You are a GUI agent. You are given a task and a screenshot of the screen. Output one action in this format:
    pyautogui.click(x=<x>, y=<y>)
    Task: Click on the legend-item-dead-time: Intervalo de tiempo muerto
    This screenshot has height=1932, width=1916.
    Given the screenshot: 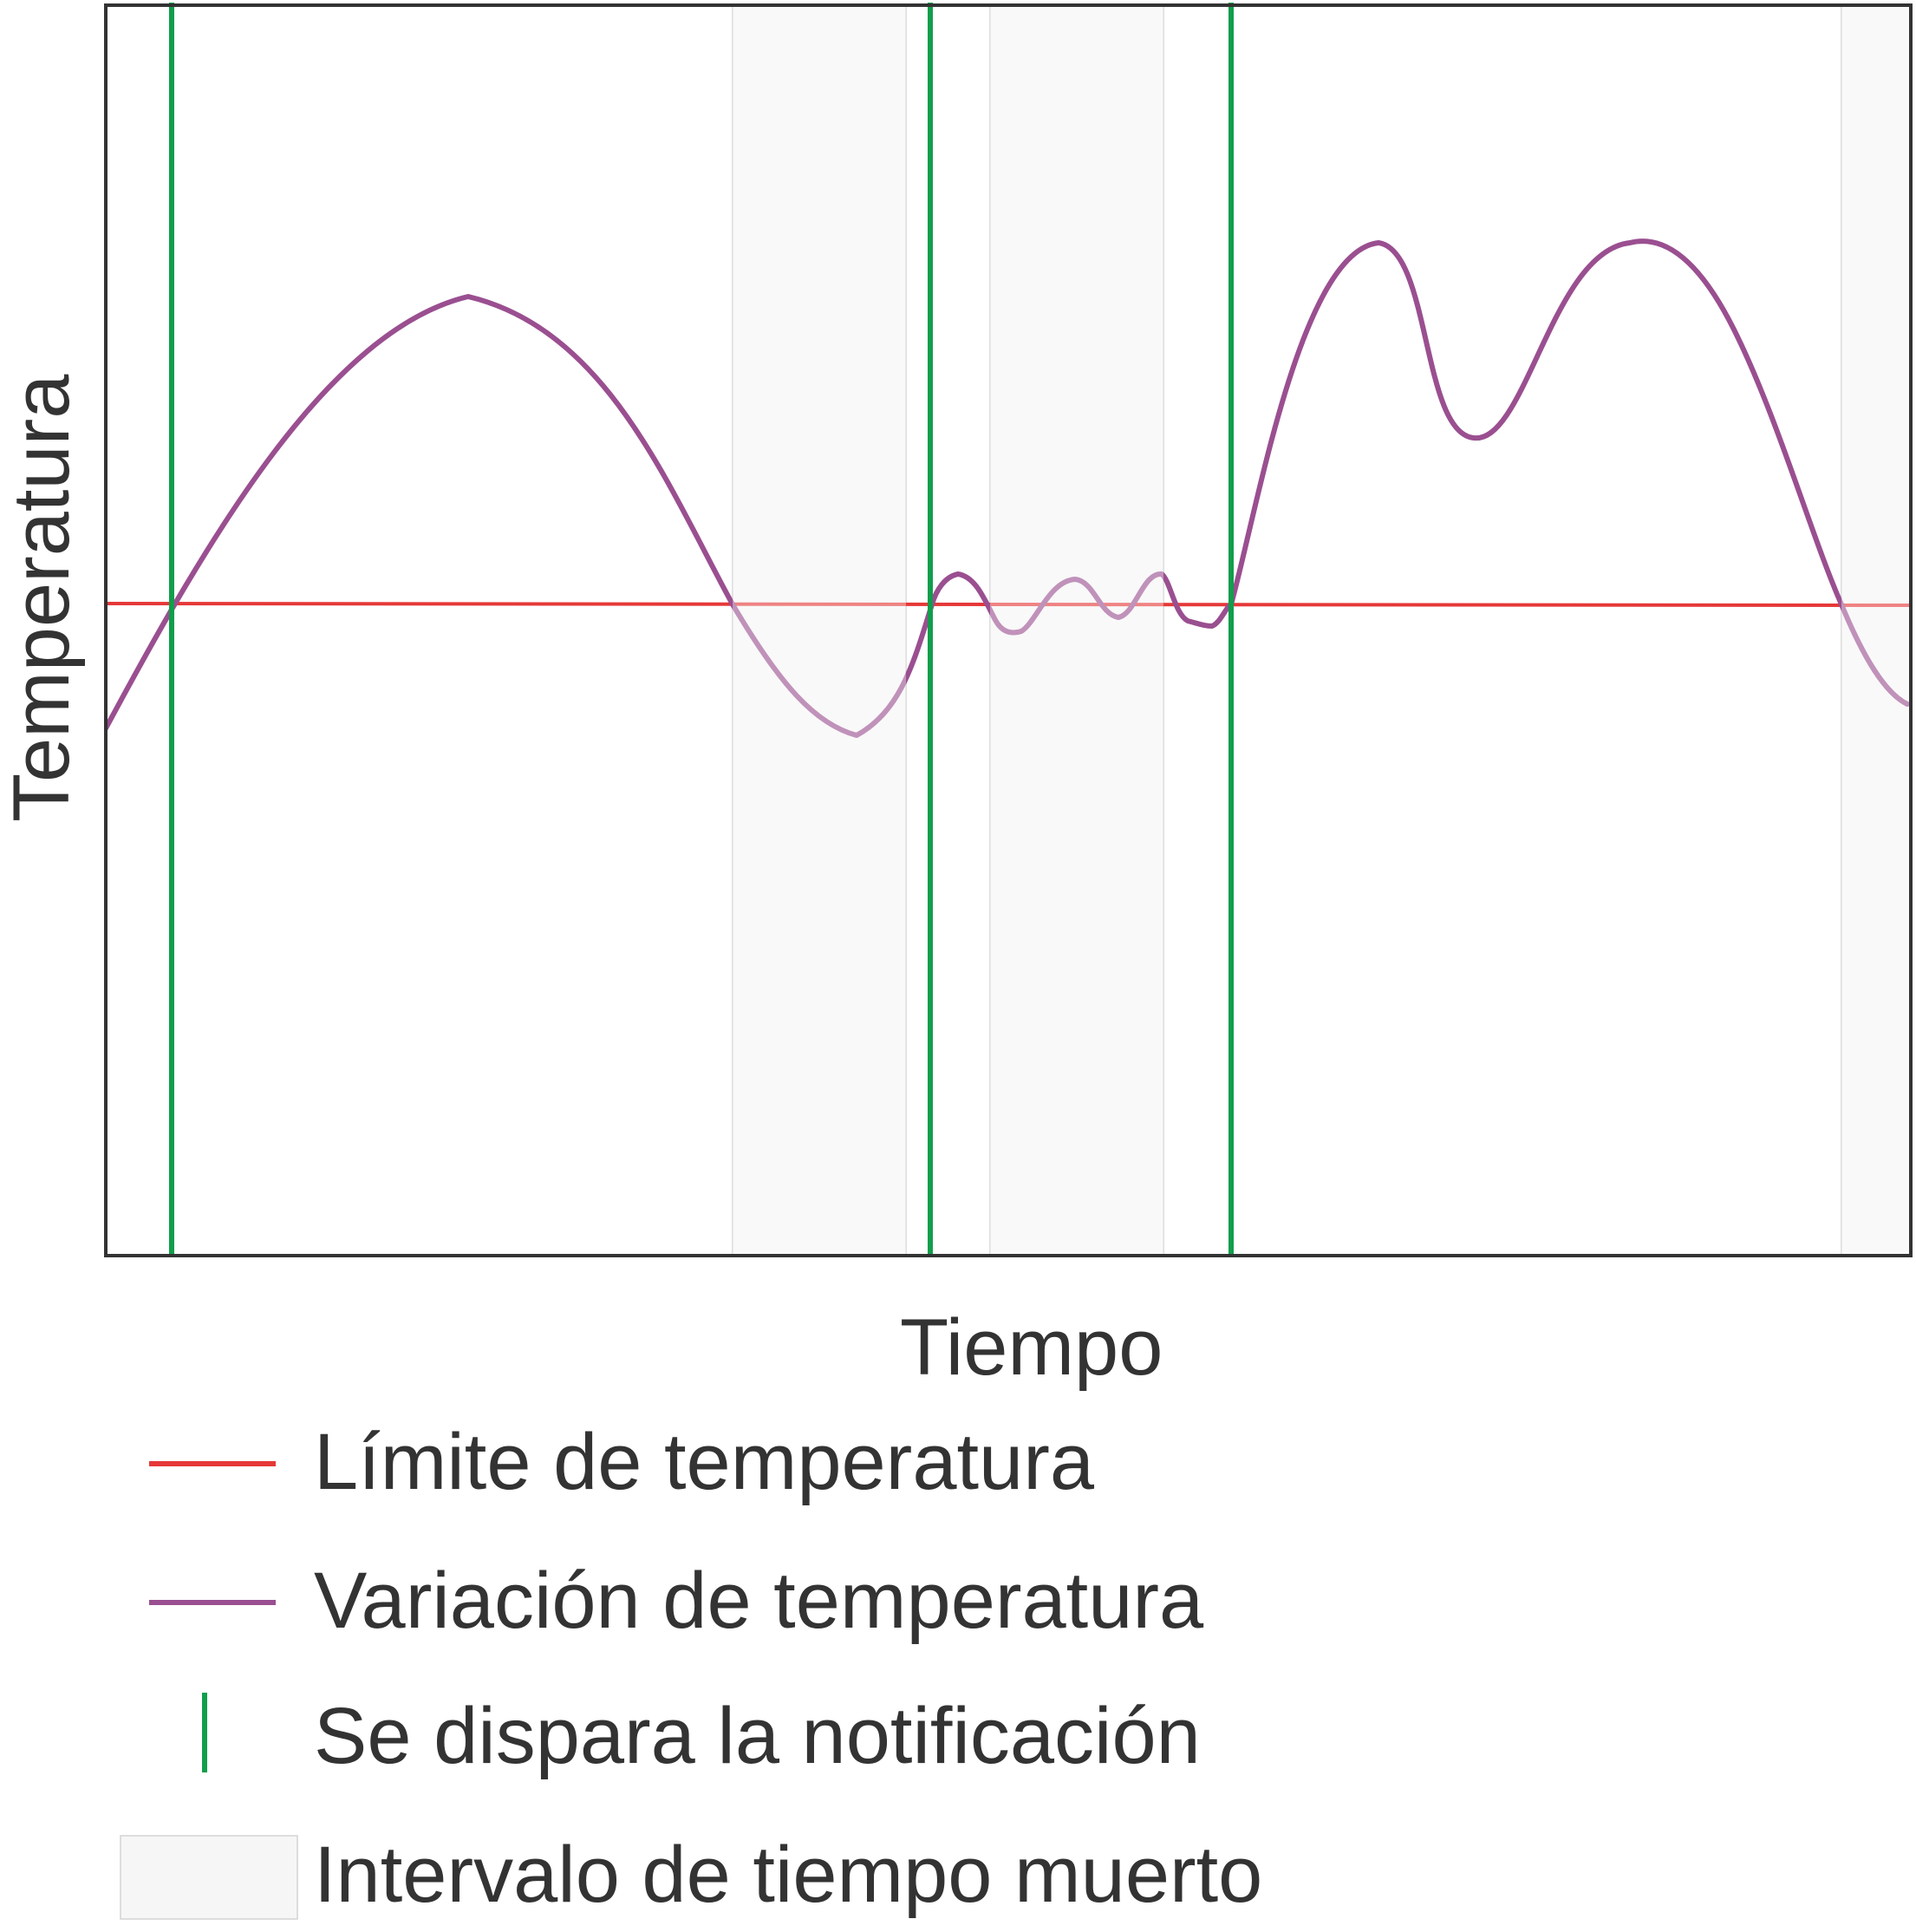 What is the action you would take?
    pyautogui.click(x=737, y=1875)
    